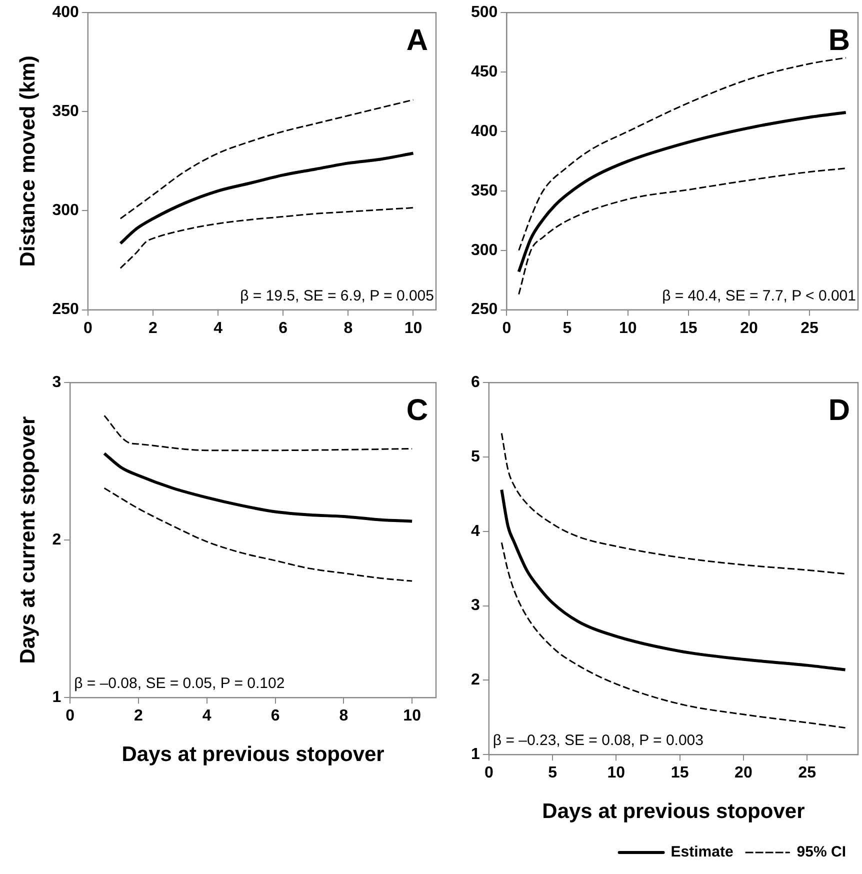 The image size is (862, 874). Describe the element at coordinates (759, 295) in the screenshot. I see `annotation: β = 40.4, SE = 7.7, P < 0.001` at that location.